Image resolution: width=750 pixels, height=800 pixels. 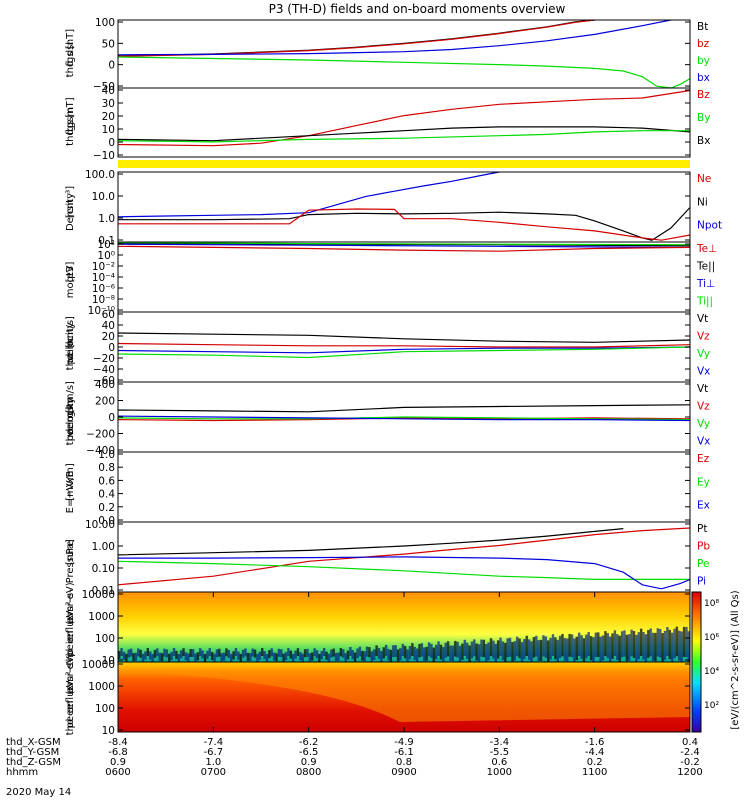 I want to click on series-by, so click(x=404, y=72).